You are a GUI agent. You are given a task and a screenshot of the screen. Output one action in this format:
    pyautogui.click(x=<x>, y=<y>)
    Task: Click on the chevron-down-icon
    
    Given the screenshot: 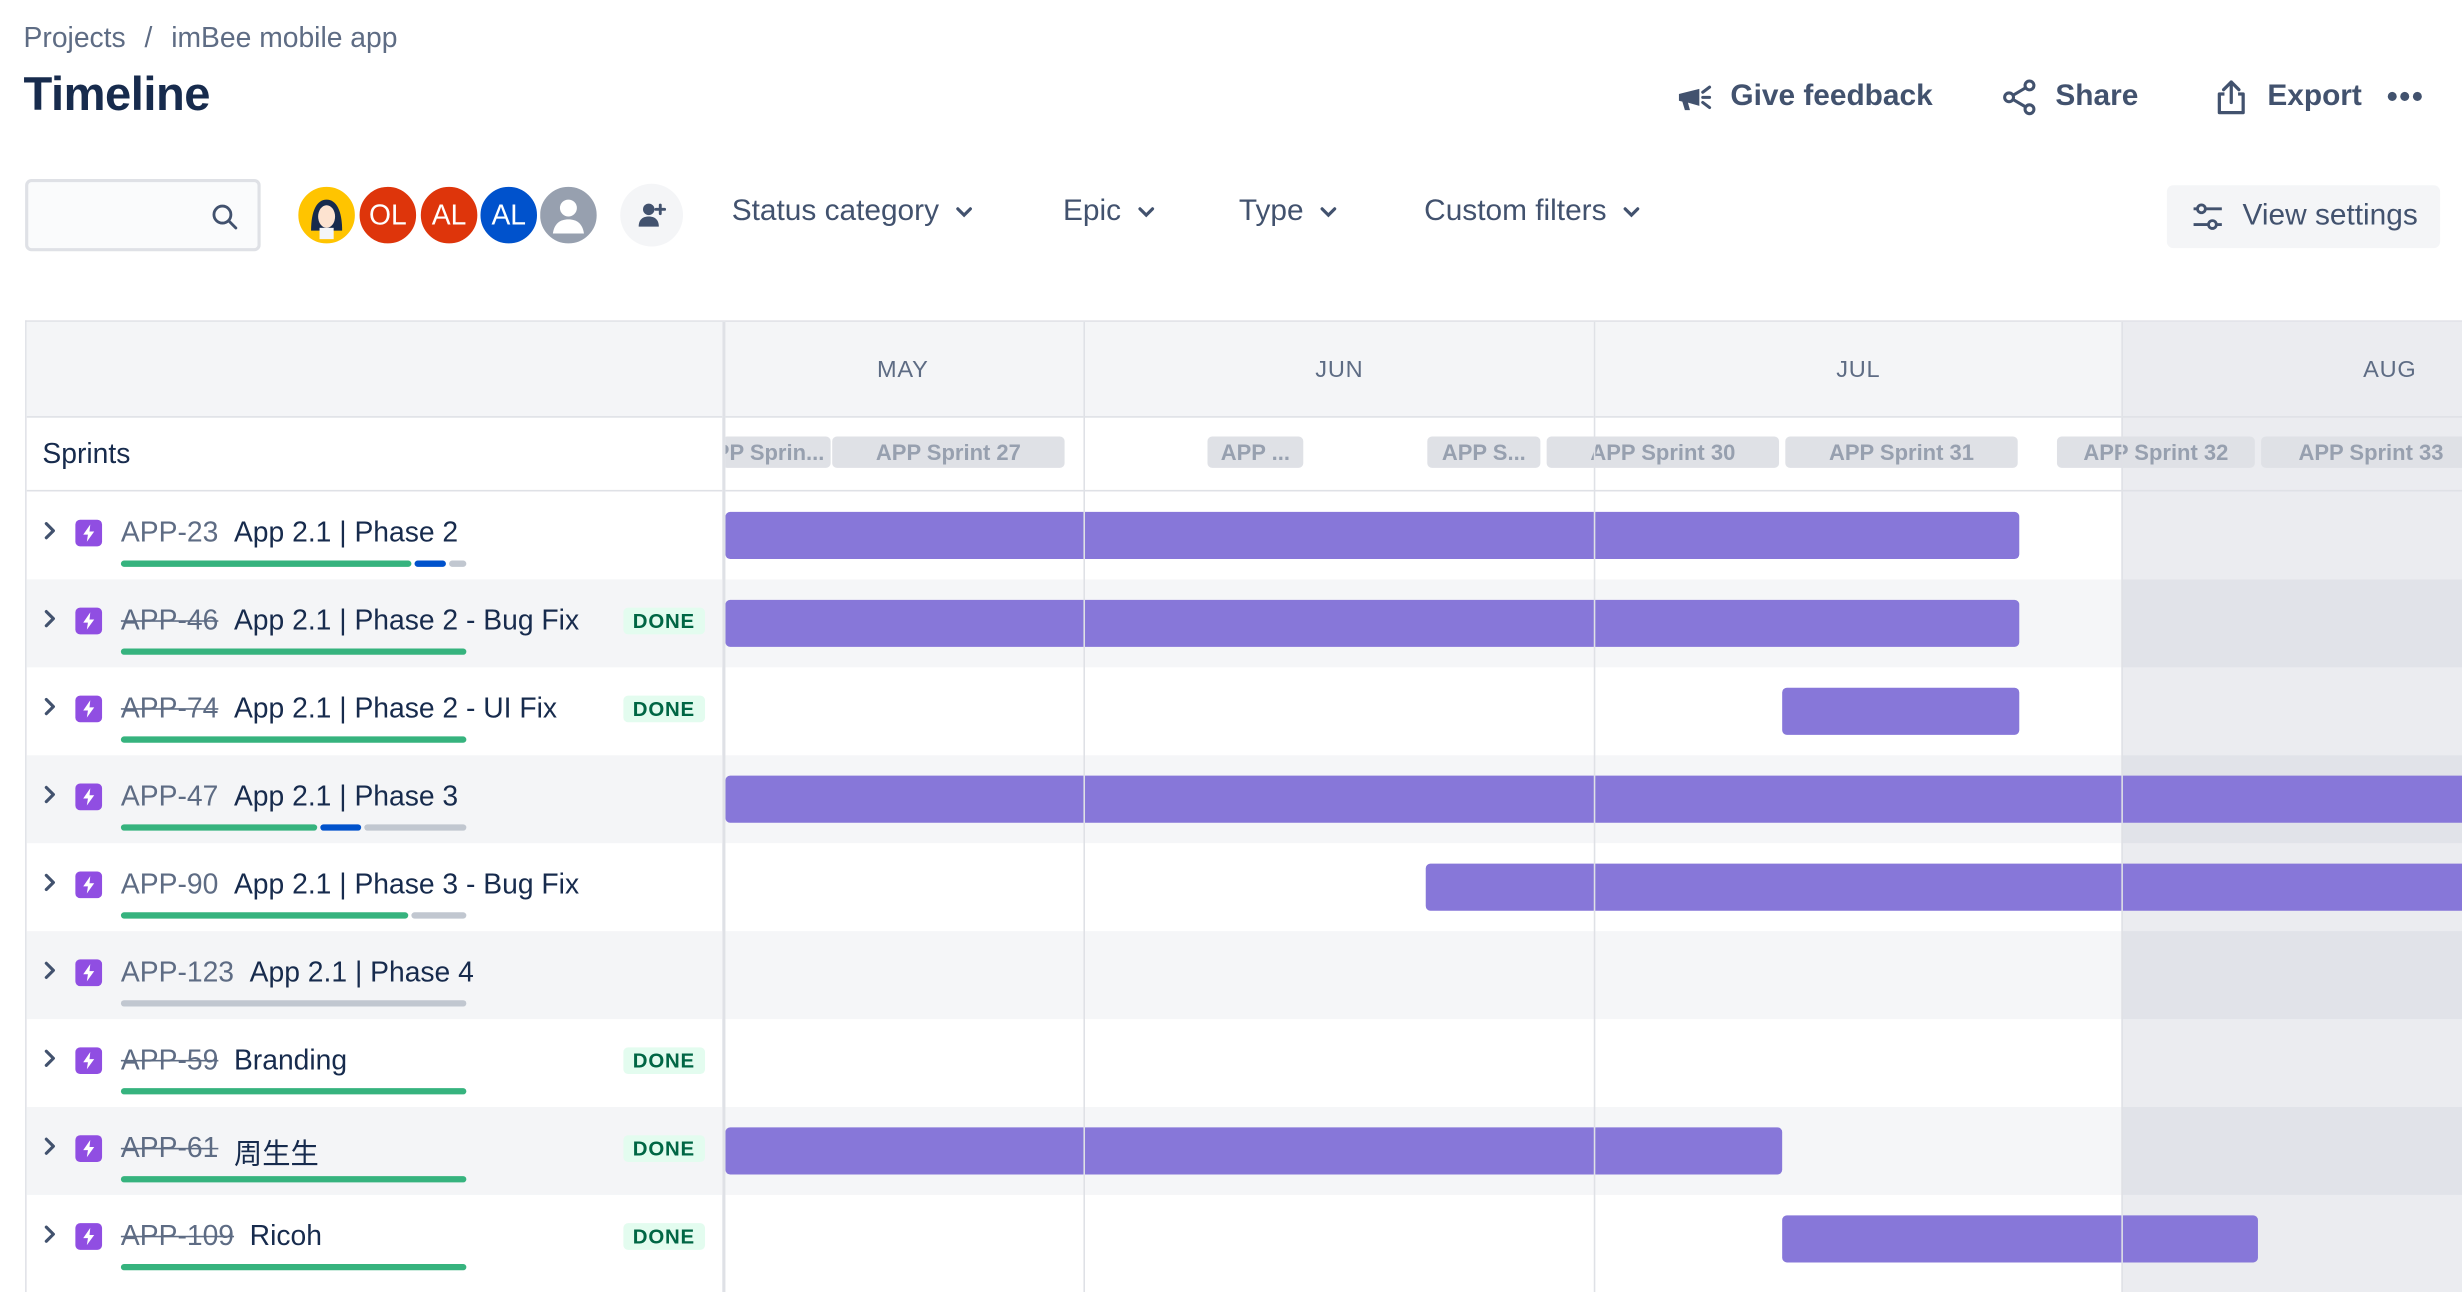 What is the action you would take?
    pyautogui.click(x=1328, y=212)
    